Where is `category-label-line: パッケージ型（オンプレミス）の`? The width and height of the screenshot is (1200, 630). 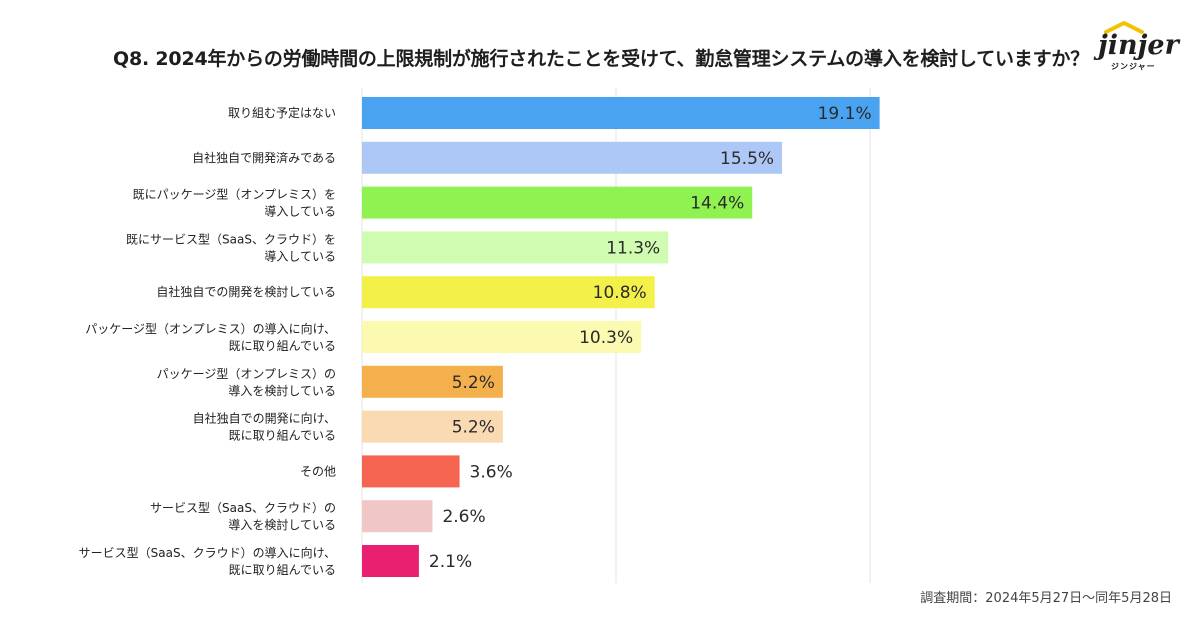
category-label-line: パッケージ型（オンプレミス）の is located at coordinates (246, 374).